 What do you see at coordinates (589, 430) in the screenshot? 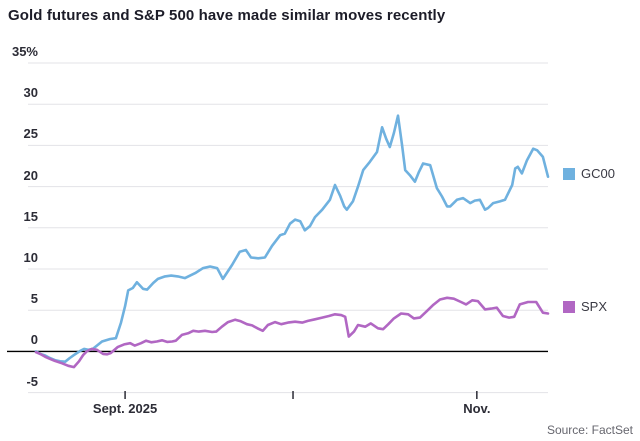
I see `source-attribution: Source: FactSet` at bounding box center [589, 430].